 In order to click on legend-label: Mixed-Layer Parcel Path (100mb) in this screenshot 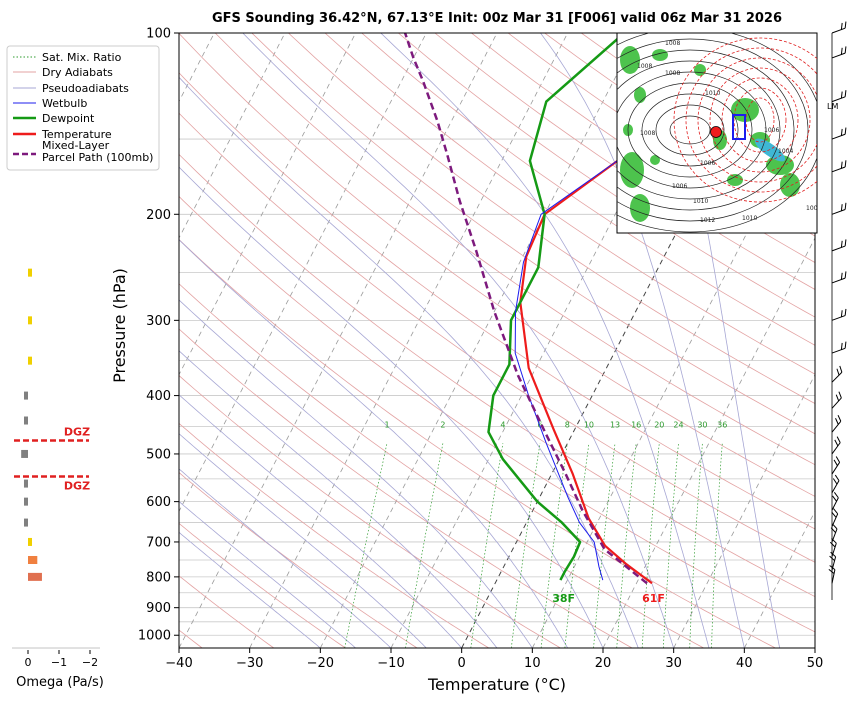, I will do `click(97, 151)`.